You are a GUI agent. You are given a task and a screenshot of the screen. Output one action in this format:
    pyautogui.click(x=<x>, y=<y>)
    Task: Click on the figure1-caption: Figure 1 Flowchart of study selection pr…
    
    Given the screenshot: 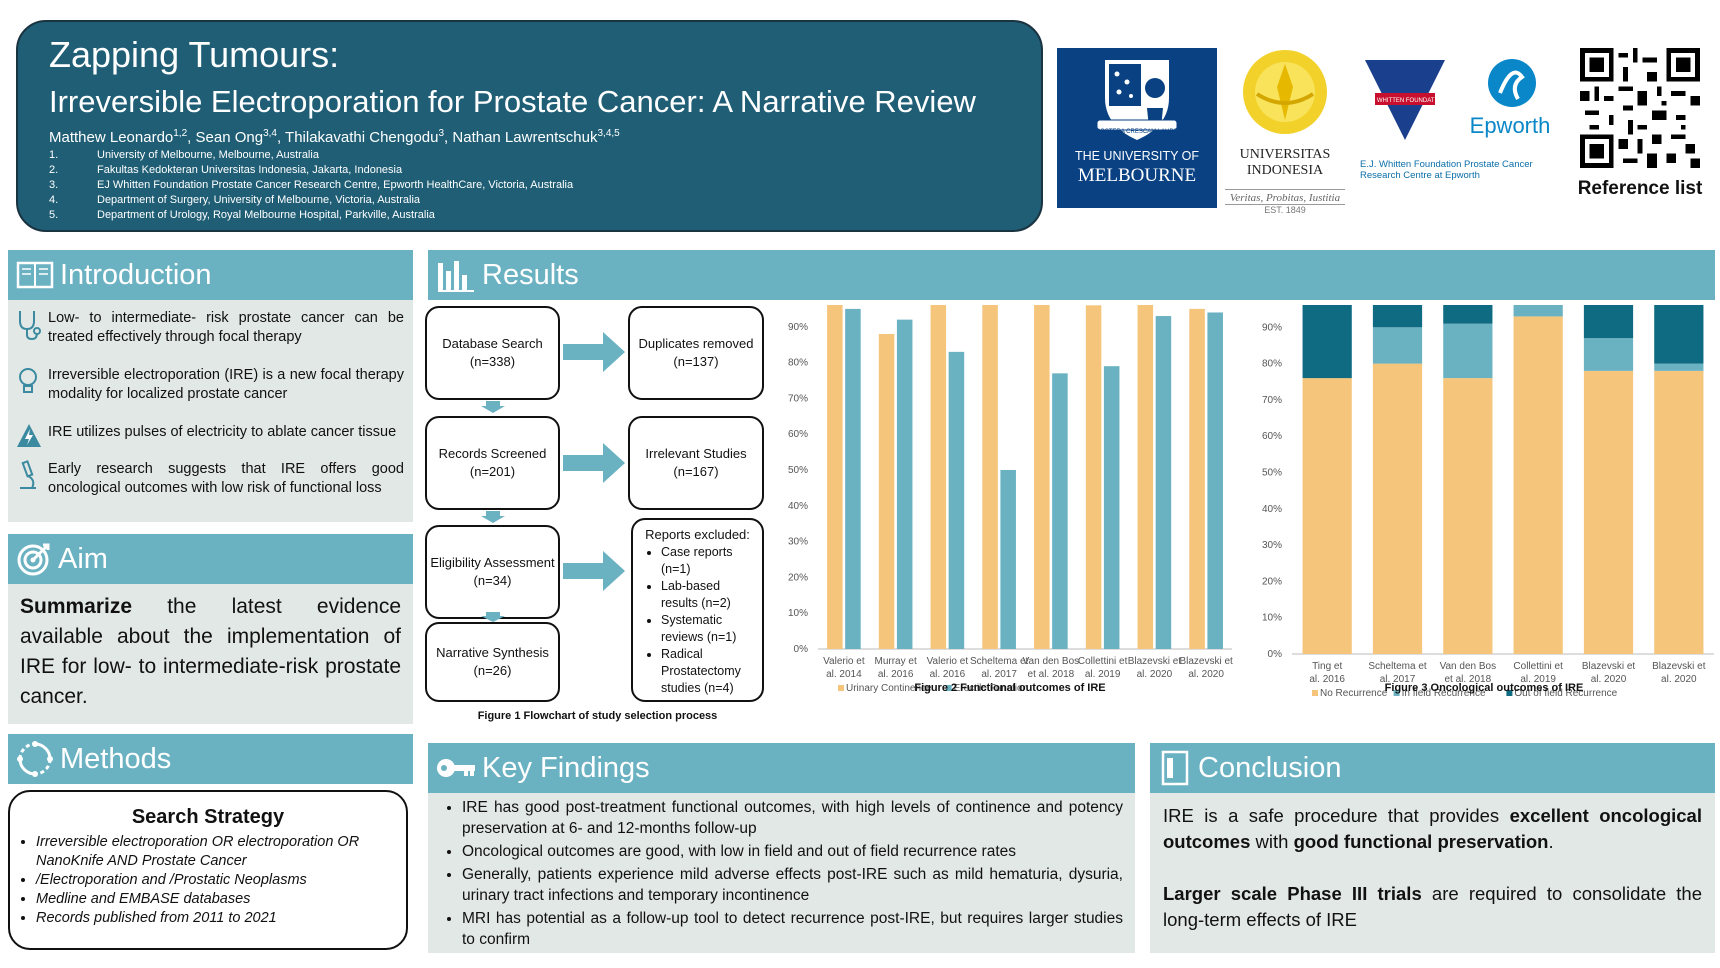 What is the action you would take?
    pyautogui.click(x=597, y=716)
    